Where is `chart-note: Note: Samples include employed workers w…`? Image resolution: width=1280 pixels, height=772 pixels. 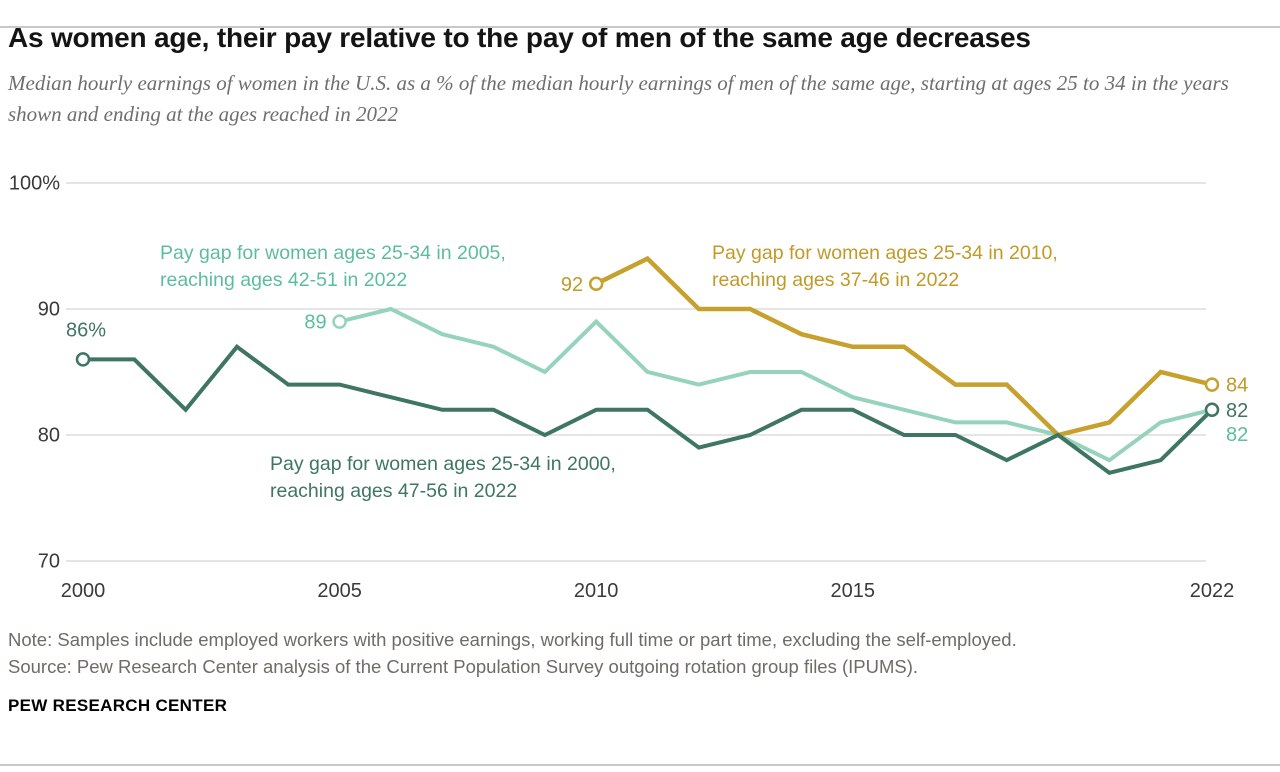
chart-note: Note: Samples include employed workers w… is located at coordinates (512, 639).